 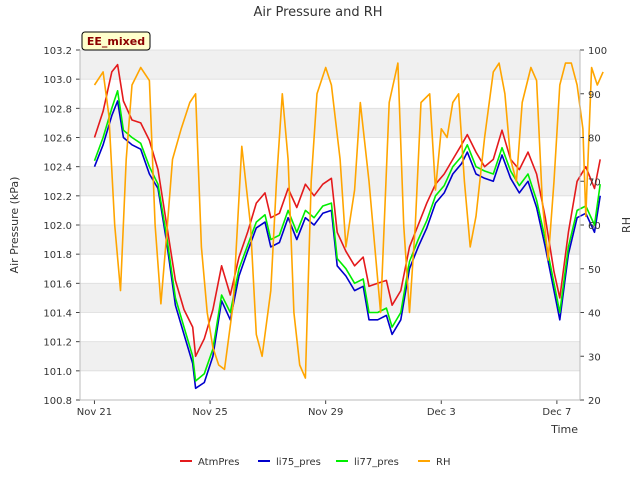 What do you see at coordinates (441, 412) in the screenshot?
I see `x-tick-label: Dec 3` at bounding box center [441, 412].